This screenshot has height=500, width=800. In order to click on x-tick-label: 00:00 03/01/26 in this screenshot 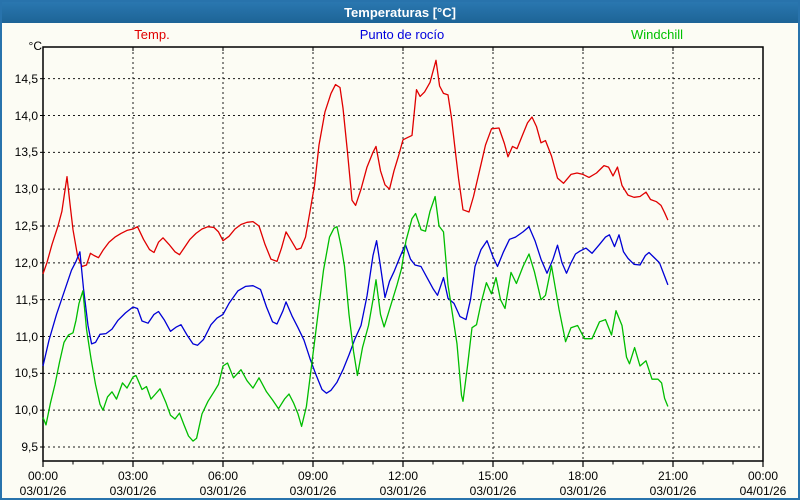, I will do `click(43, 484)`.